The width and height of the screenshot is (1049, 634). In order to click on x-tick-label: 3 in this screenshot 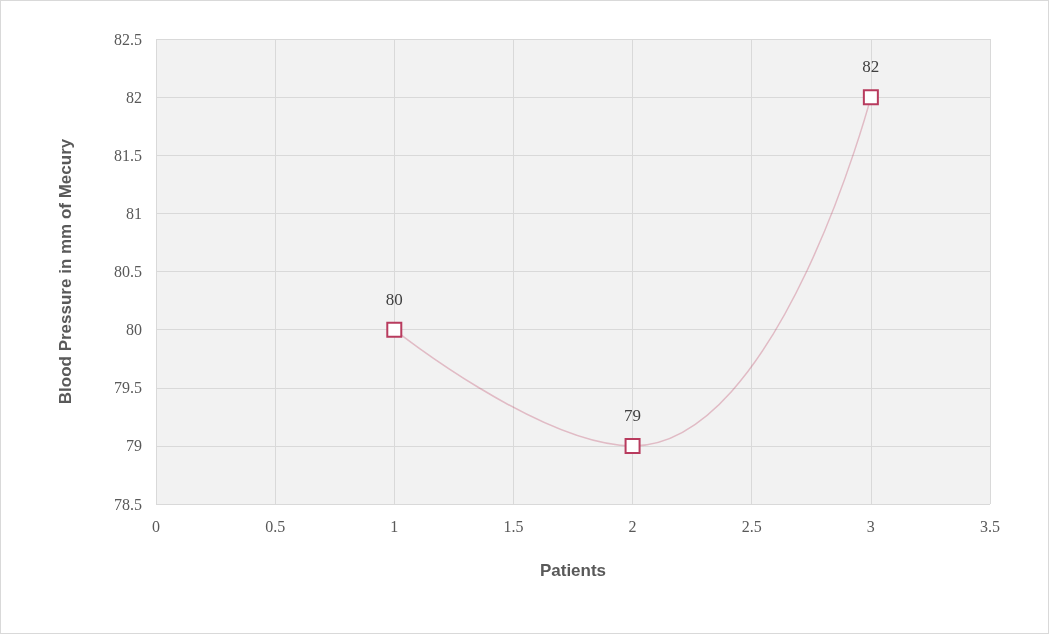, I will do `click(870, 526)`.